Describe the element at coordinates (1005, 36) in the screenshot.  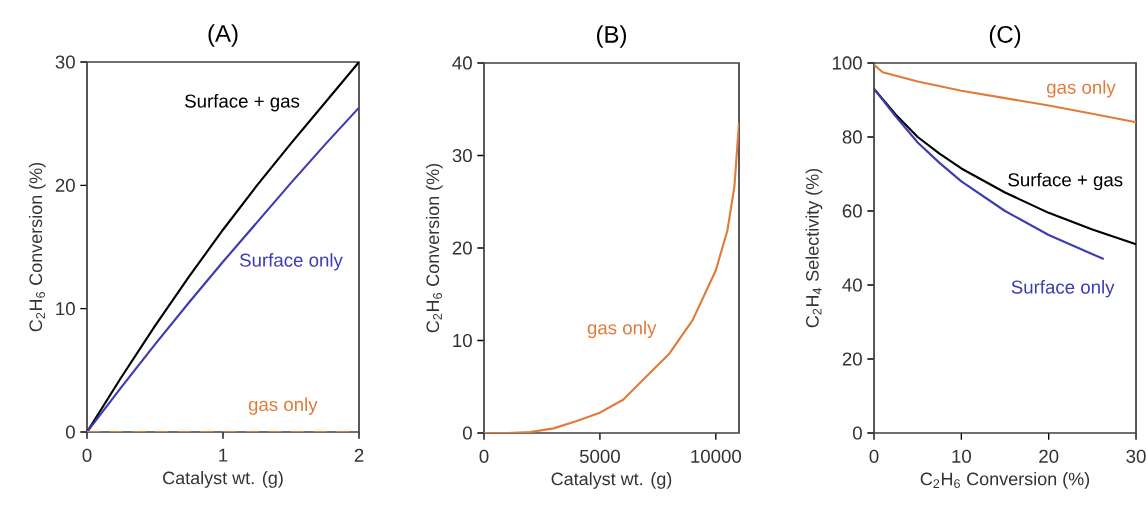
I see `chart-title: (C)` at that location.